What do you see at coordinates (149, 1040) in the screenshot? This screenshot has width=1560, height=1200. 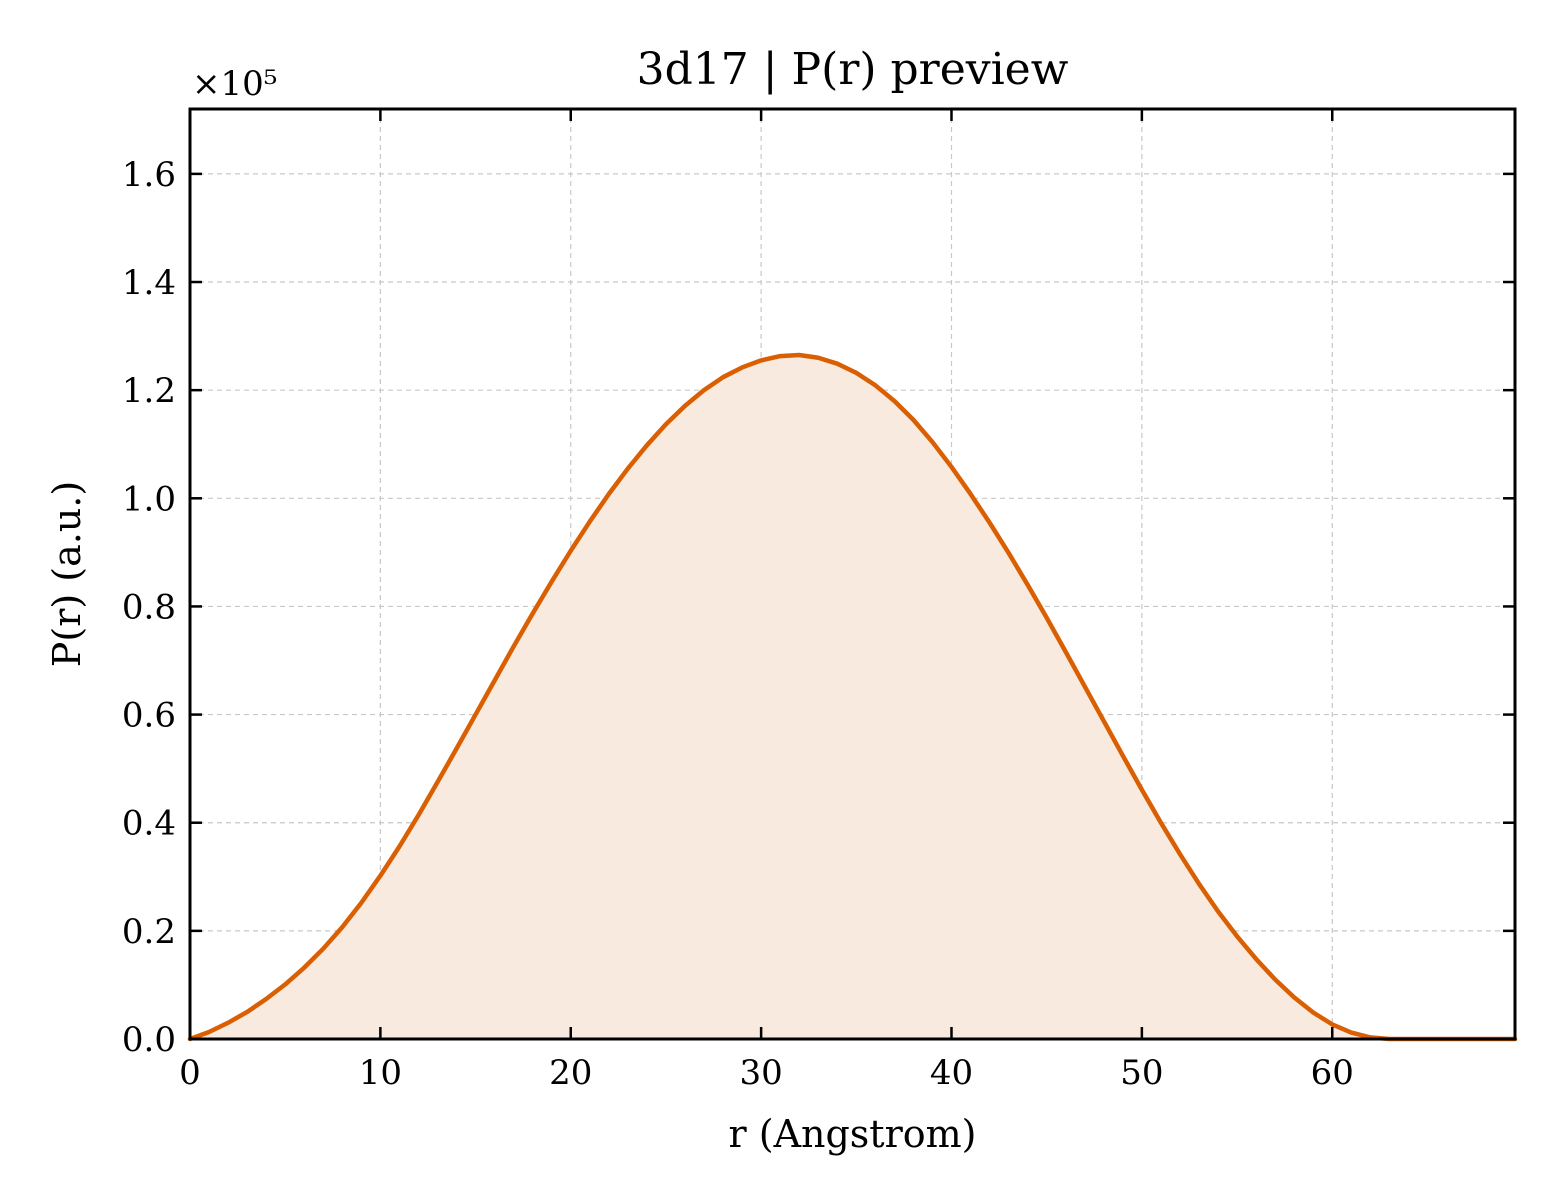 I see `y-tick-label: 0.0` at bounding box center [149, 1040].